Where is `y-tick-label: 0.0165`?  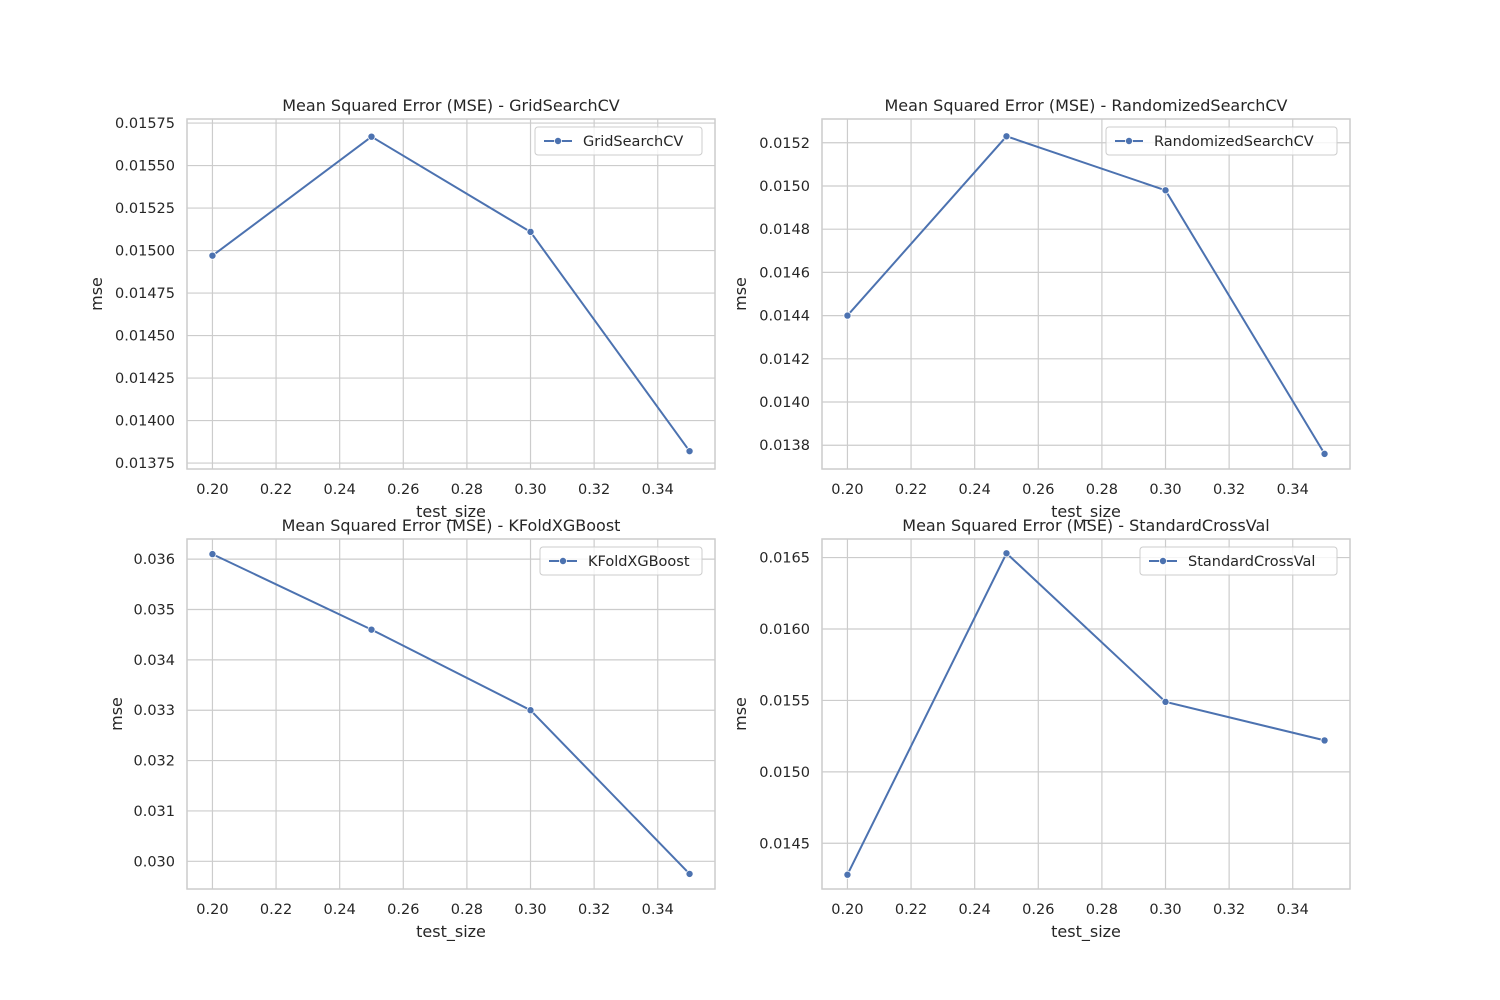
y-tick-label: 0.0165 is located at coordinates (784, 559).